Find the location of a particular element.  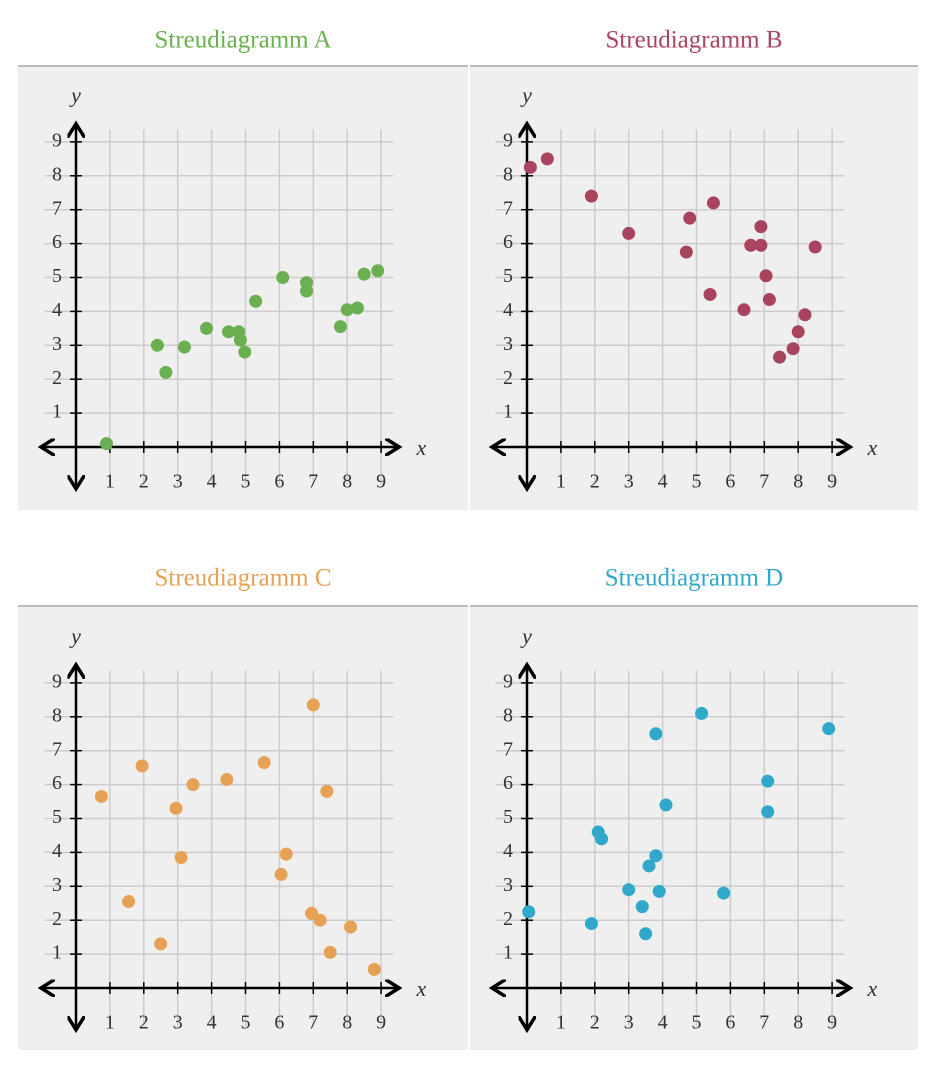

y-tick-label: 4 is located at coordinates (508, 851).